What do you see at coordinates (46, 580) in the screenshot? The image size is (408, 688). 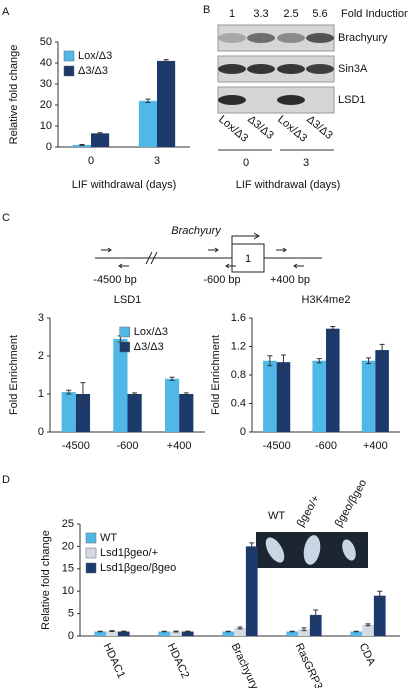 I see `y-axis-label: Relative fold change` at bounding box center [46, 580].